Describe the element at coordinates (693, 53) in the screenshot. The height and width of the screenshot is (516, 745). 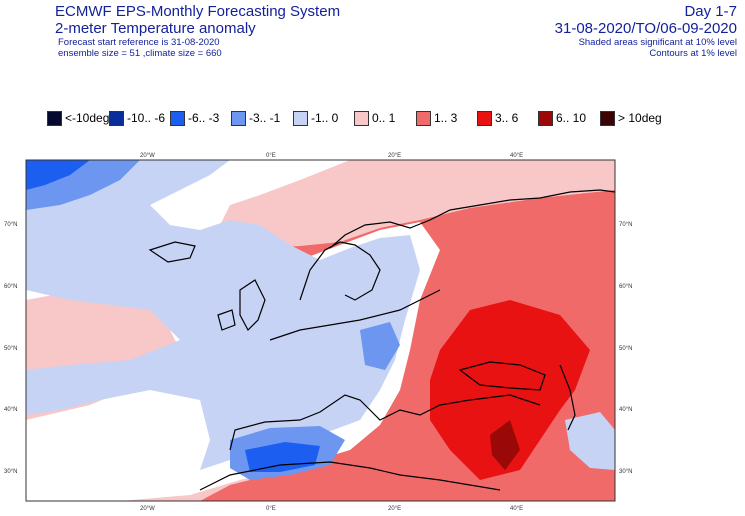
I see `contour-note: Contours at 1% level` at that location.